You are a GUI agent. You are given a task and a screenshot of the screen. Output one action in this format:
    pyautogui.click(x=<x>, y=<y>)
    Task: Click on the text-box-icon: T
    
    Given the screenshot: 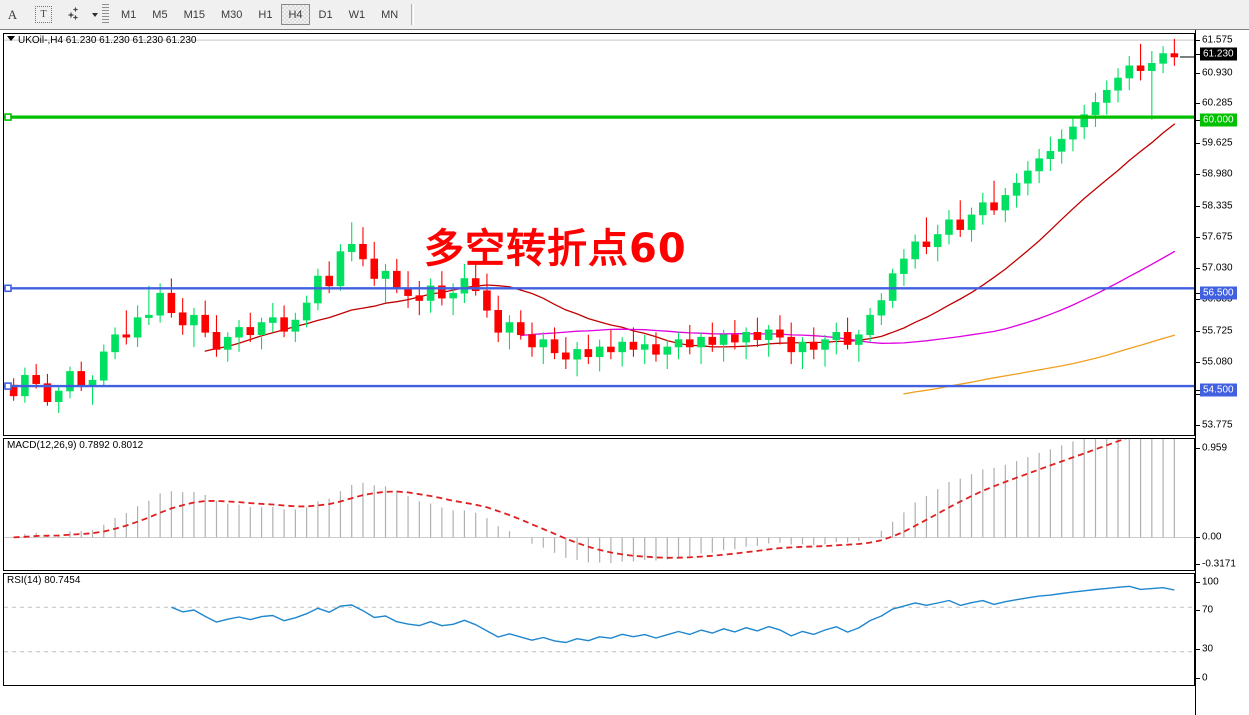 What is the action you would take?
    pyautogui.click(x=43, y=14)
    